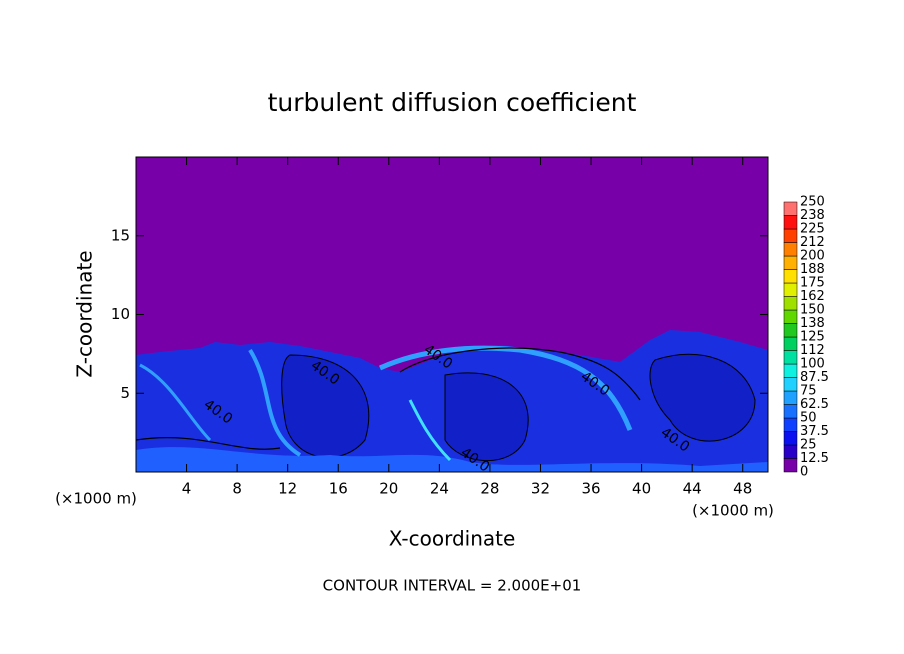  What do you see at coordinates (808, 445) in the screenshot?
I see `colorbar-label: 25` at bounding box center [808, 445].